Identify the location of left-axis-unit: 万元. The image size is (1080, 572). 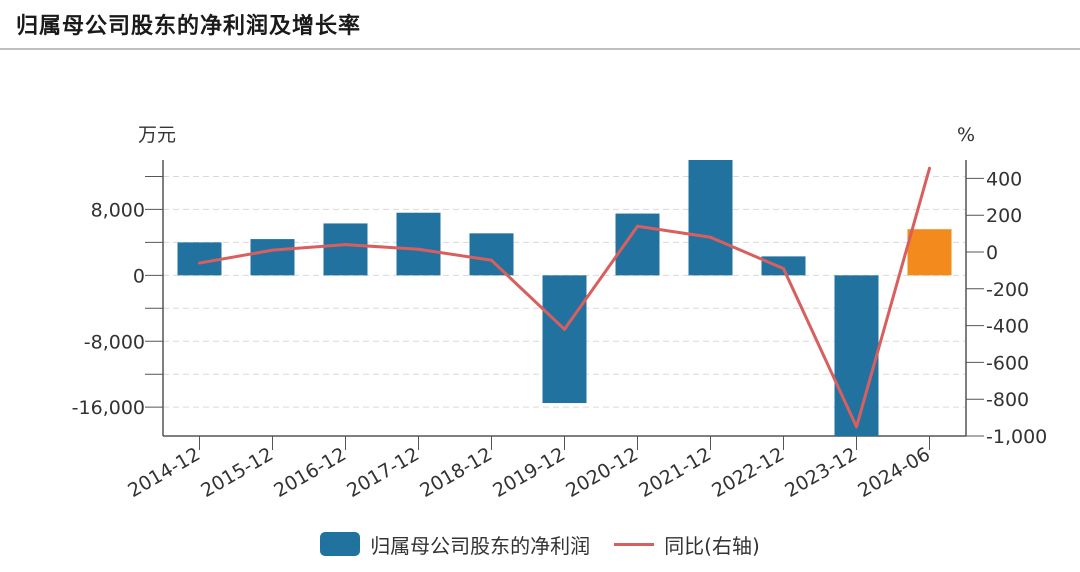
(157, 135).